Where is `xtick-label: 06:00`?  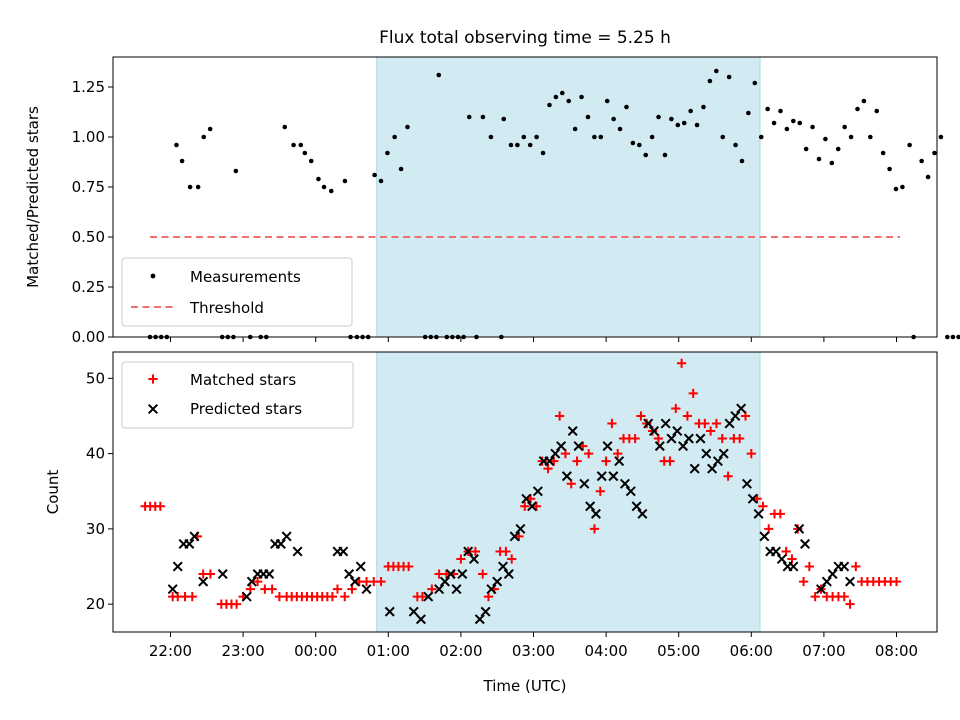
xtick-label: 06:00 is located at coordinates (751, 651).